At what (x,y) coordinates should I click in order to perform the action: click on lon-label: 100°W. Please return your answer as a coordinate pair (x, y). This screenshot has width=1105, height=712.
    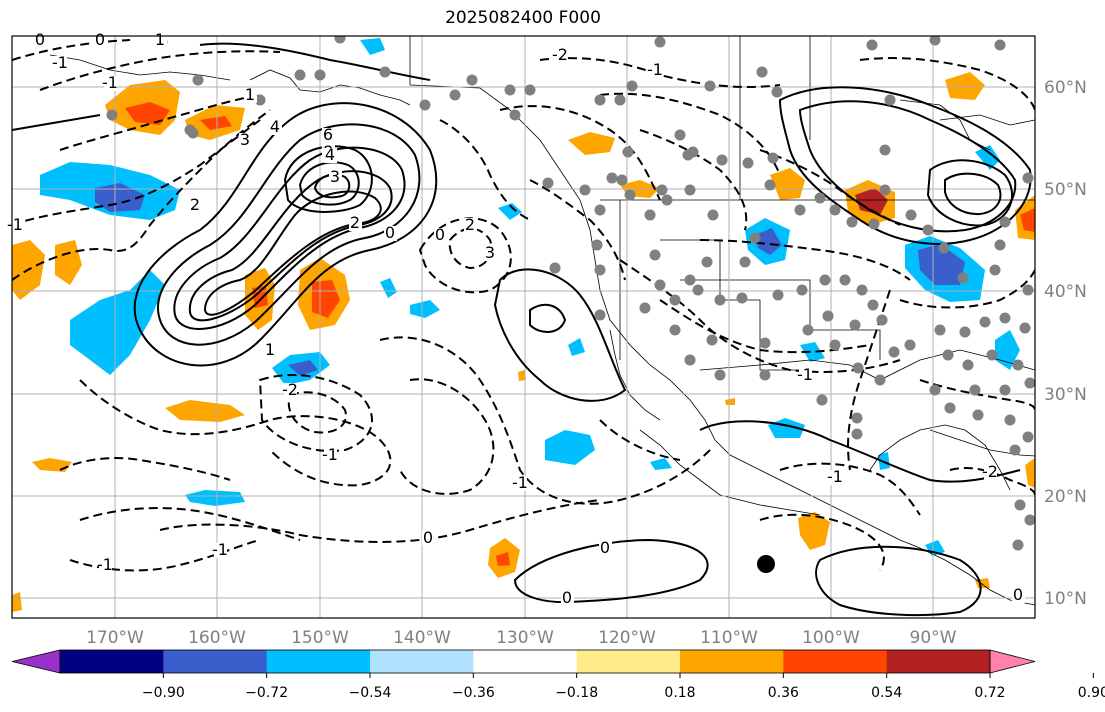
    Looking at the image, I should click on (831, 638).